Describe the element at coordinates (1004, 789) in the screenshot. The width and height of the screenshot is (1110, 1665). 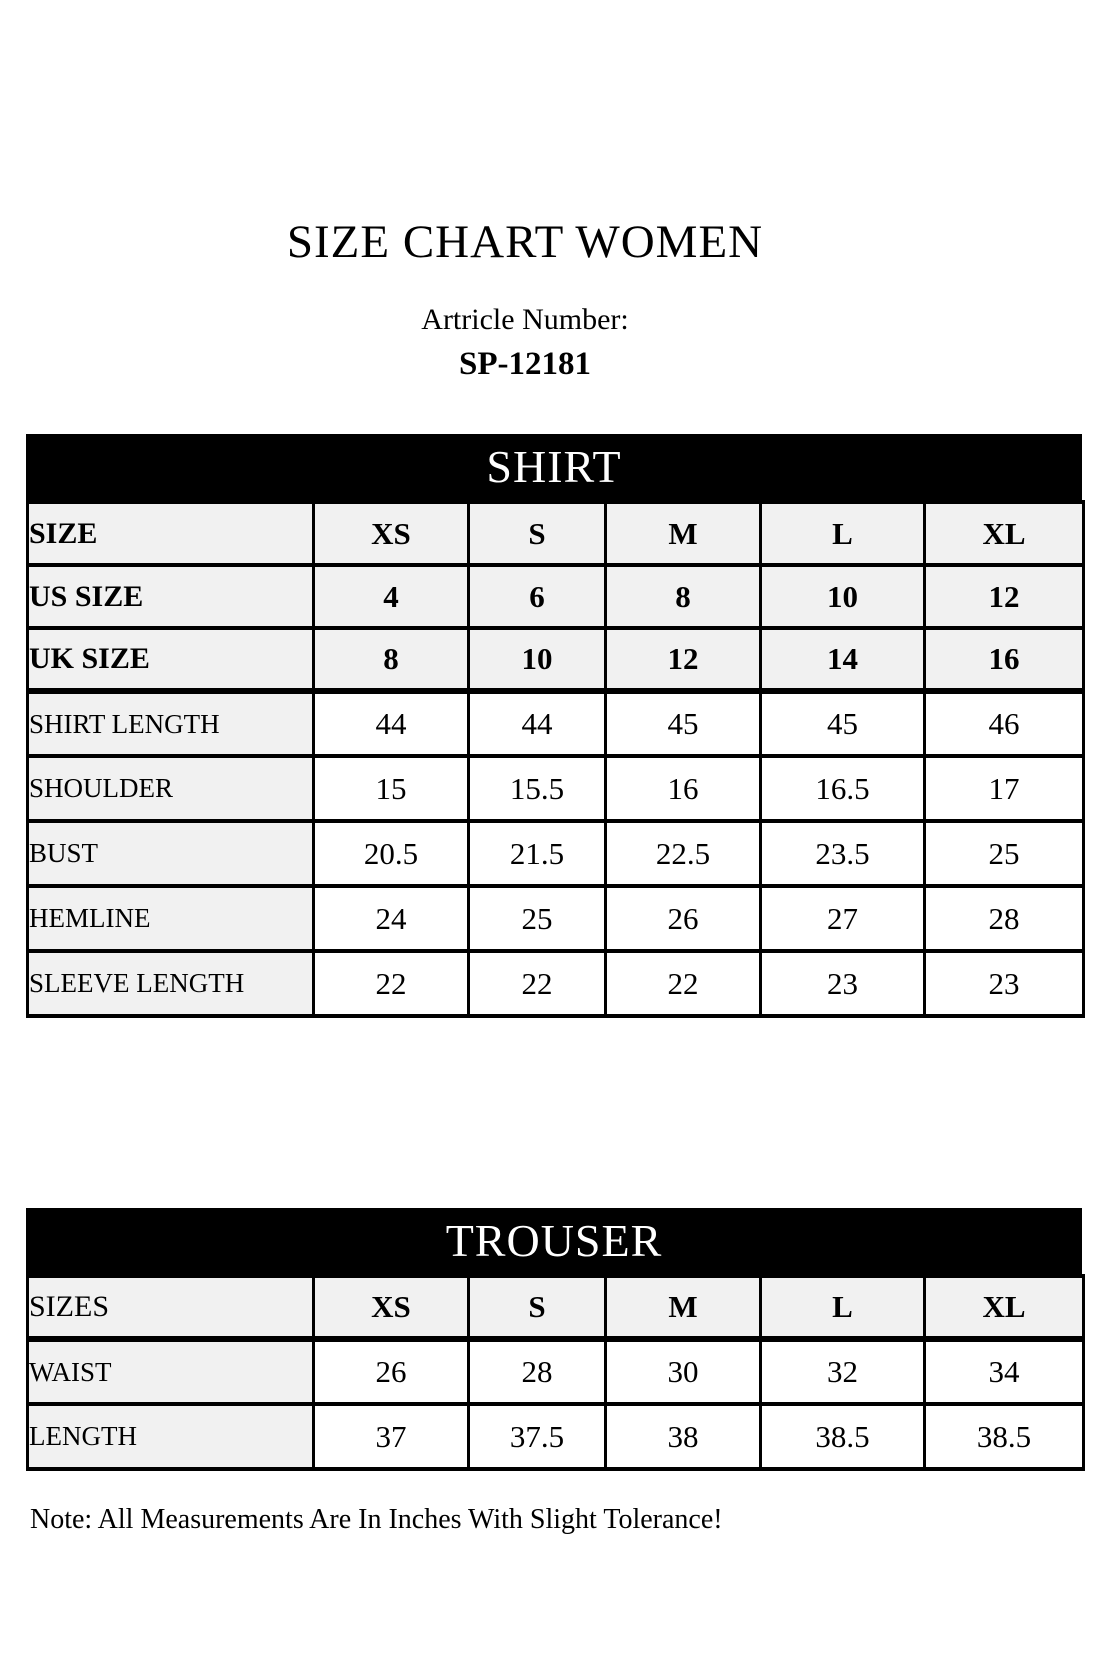
I see `value-cell: 17` at that location.